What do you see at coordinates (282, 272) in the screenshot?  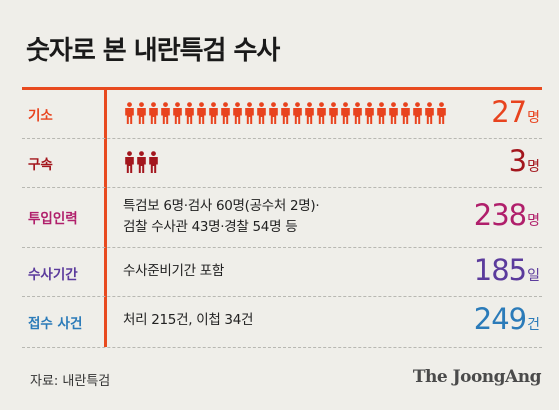 I see `row-period: 수사기간 수사준비기간 포함 185 일` at bounding box center [282, 272].